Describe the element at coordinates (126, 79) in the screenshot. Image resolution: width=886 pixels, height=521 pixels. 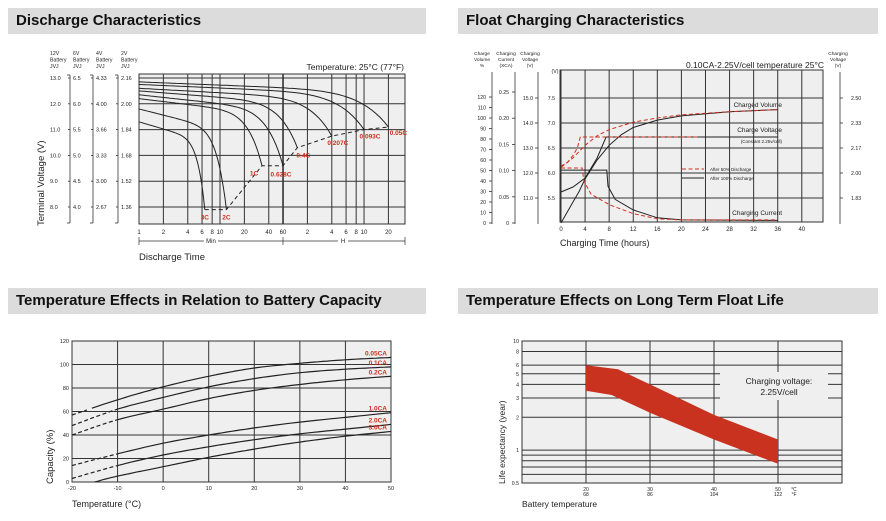
I see `y-tick-label: 2.16` at that location.